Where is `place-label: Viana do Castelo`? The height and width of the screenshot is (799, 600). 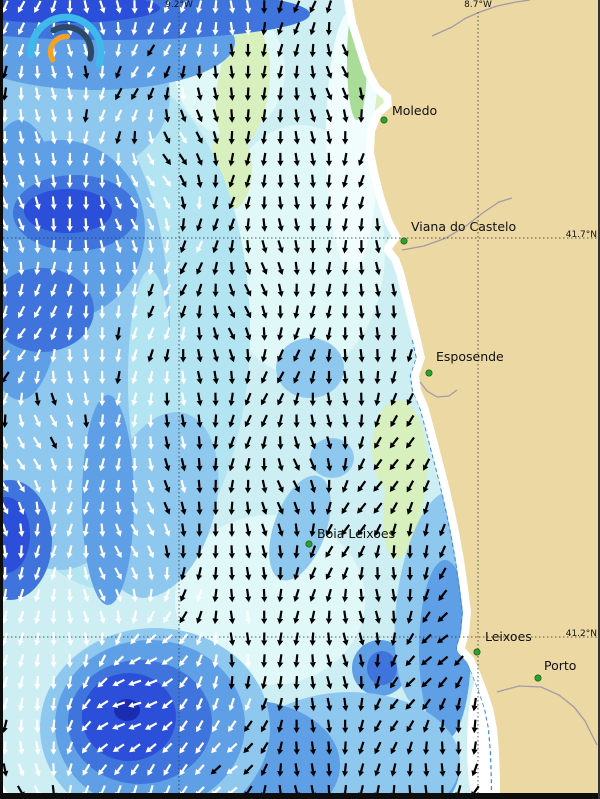 place-label: Viana do Castelo is located at coordinates (464, 226).